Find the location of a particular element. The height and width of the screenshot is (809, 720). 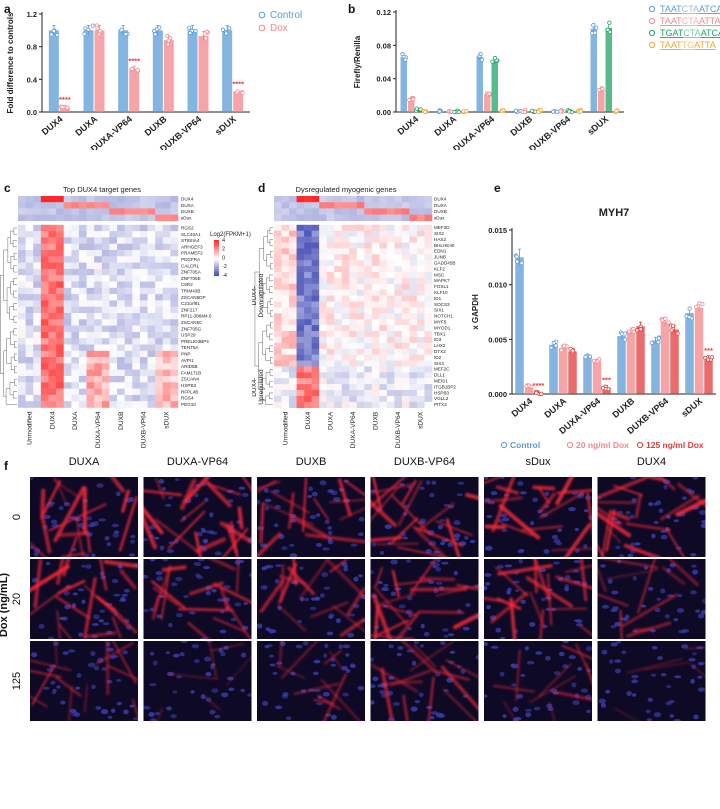

x-tick-label: DUXB is located at coordinates (156, 126).